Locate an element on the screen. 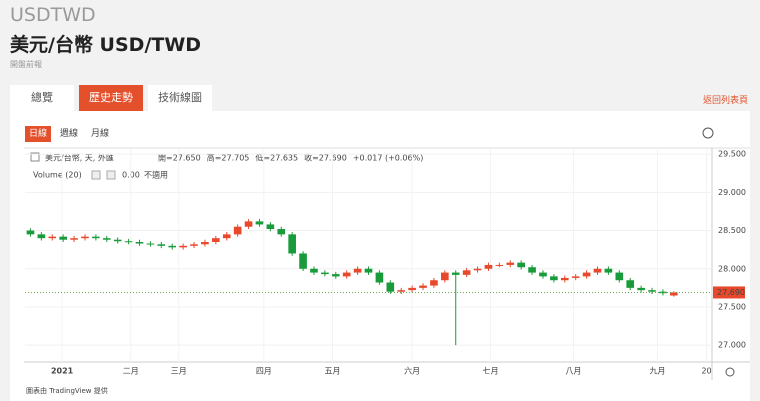 Image resolution: width=760 pixels, height=401 pixels. y-tick-label: 29.000 is located at coordinates (732, 192).